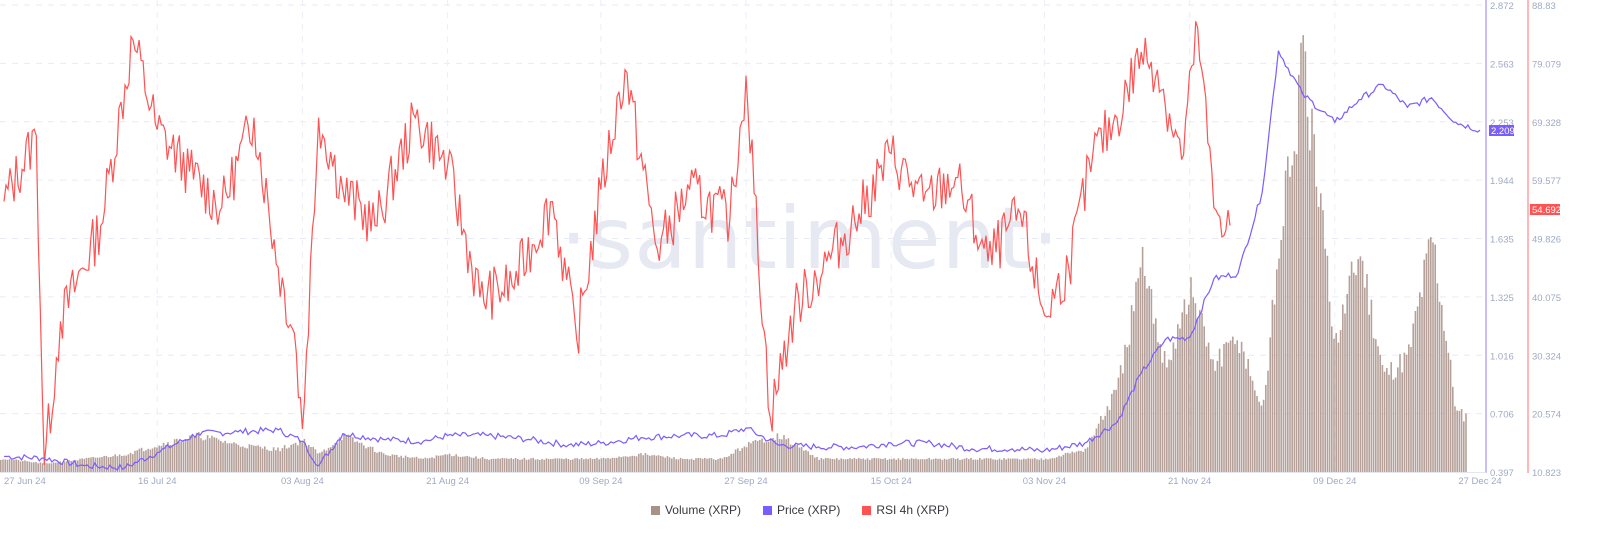  What do you see at coordinates (302, 481) in the screenshot?
I see `svg-text: 03 Aug 24` at bounding box center [302, 481].